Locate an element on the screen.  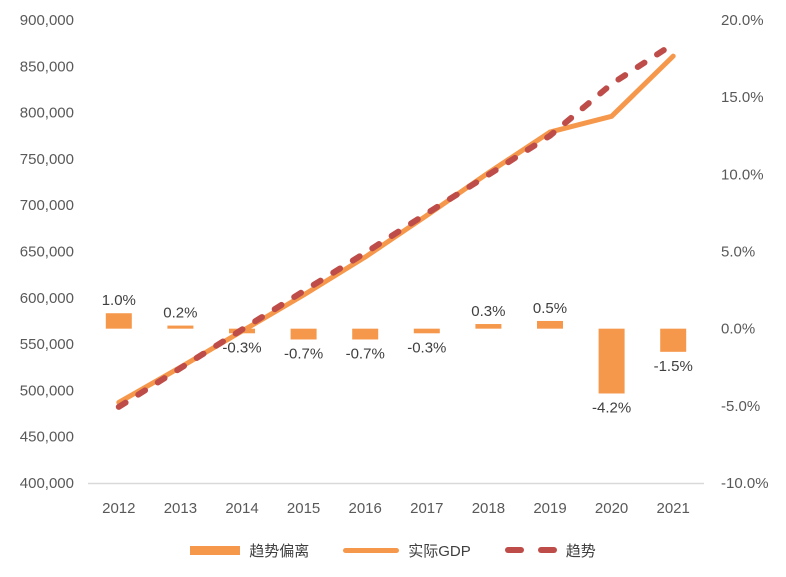
bar-data-label: 1.0% is located at coordinates (119, 300).